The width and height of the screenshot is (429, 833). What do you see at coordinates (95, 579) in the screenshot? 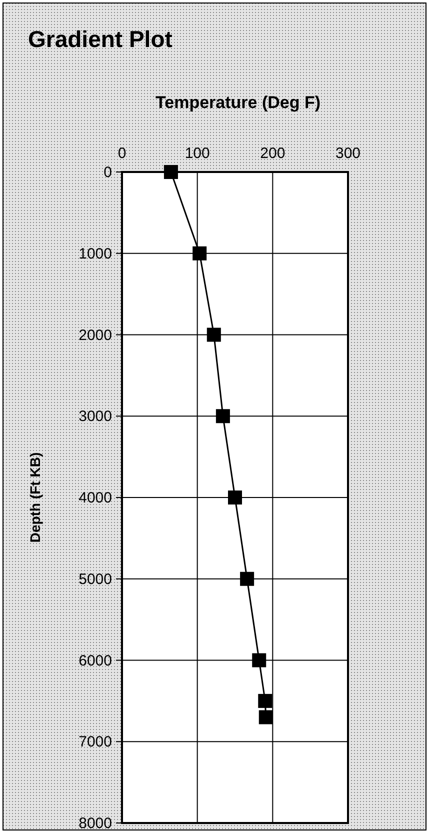
I see `y-tick-label: 5000` at bounding box center [95, 579].